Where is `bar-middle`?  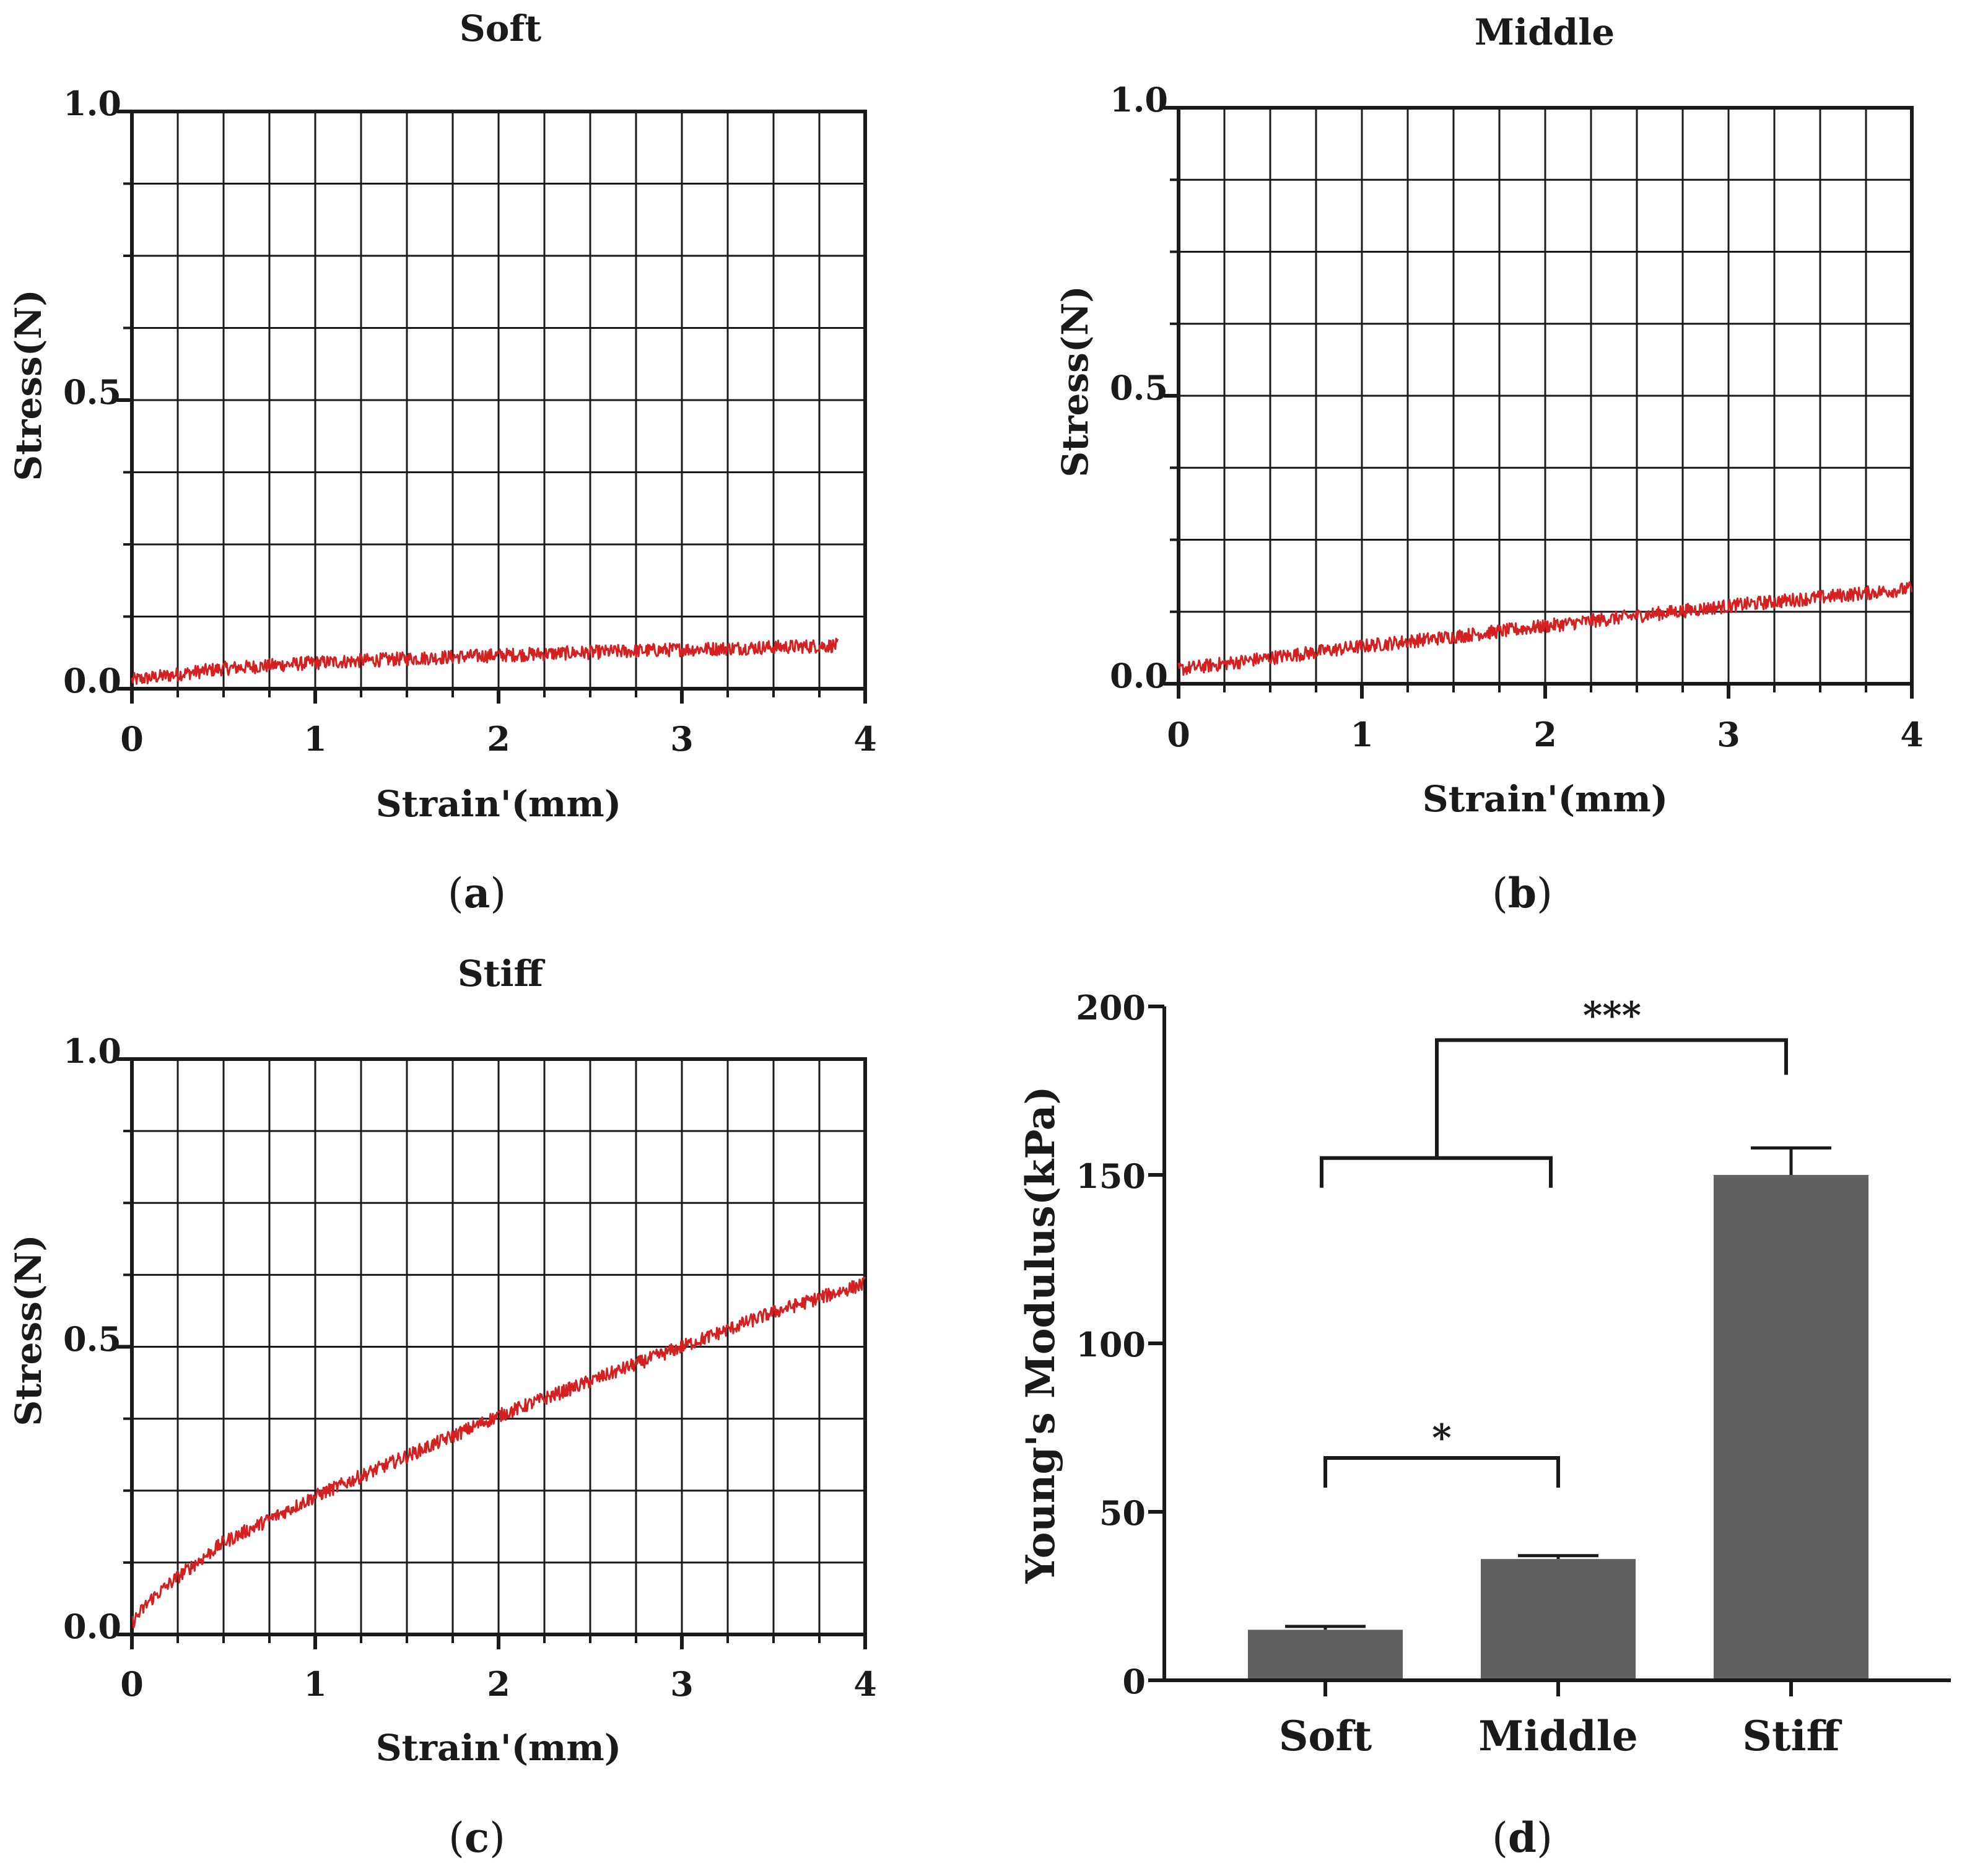
bar-middle is located at coordinates (1558, 1619).